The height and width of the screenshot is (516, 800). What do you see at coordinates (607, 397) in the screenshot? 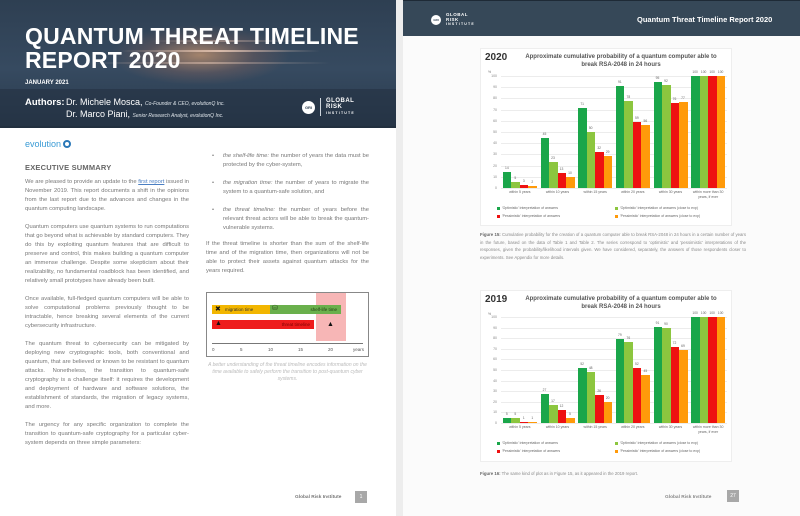
I see `bar-value-label: 20` at bounding box center [607, 397].